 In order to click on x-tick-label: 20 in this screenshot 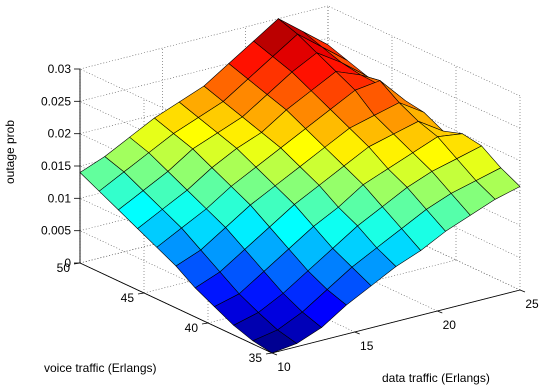, I will do `click(450, 325)`.